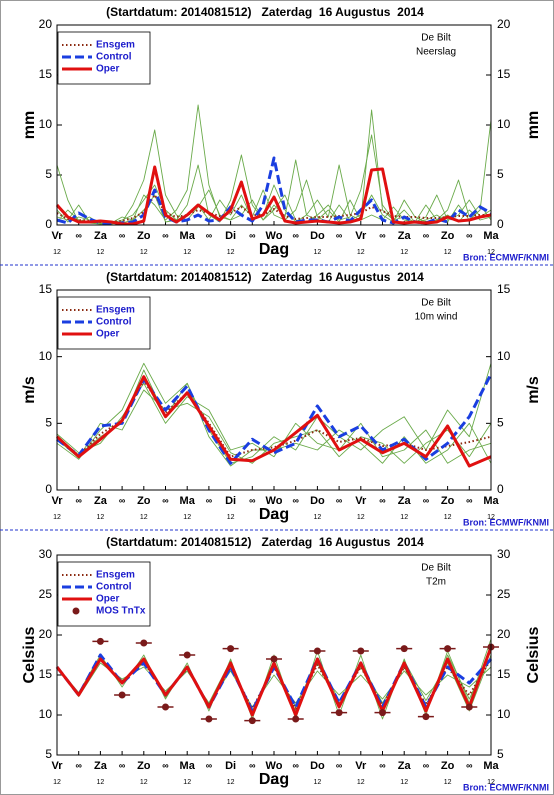 Image resolution: width=554 pixels, height=795 pixels. Describe the element at coordinates (46, 24) in the screenshot. I see `y-tick-label: 20` at that location.